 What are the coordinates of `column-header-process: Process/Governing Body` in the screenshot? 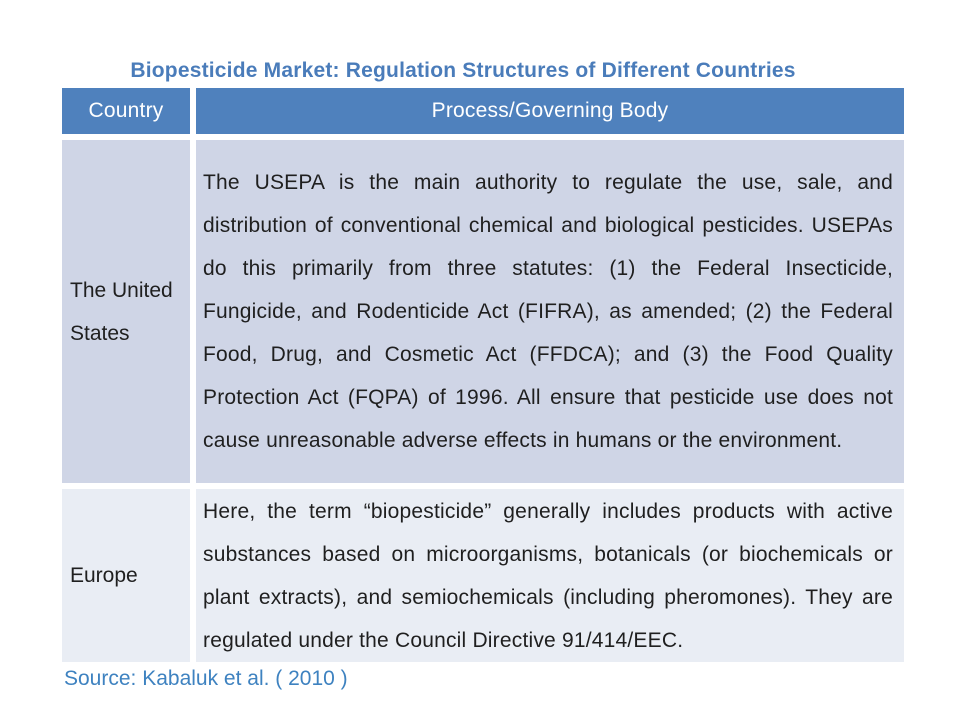 It's located at (550, 111).